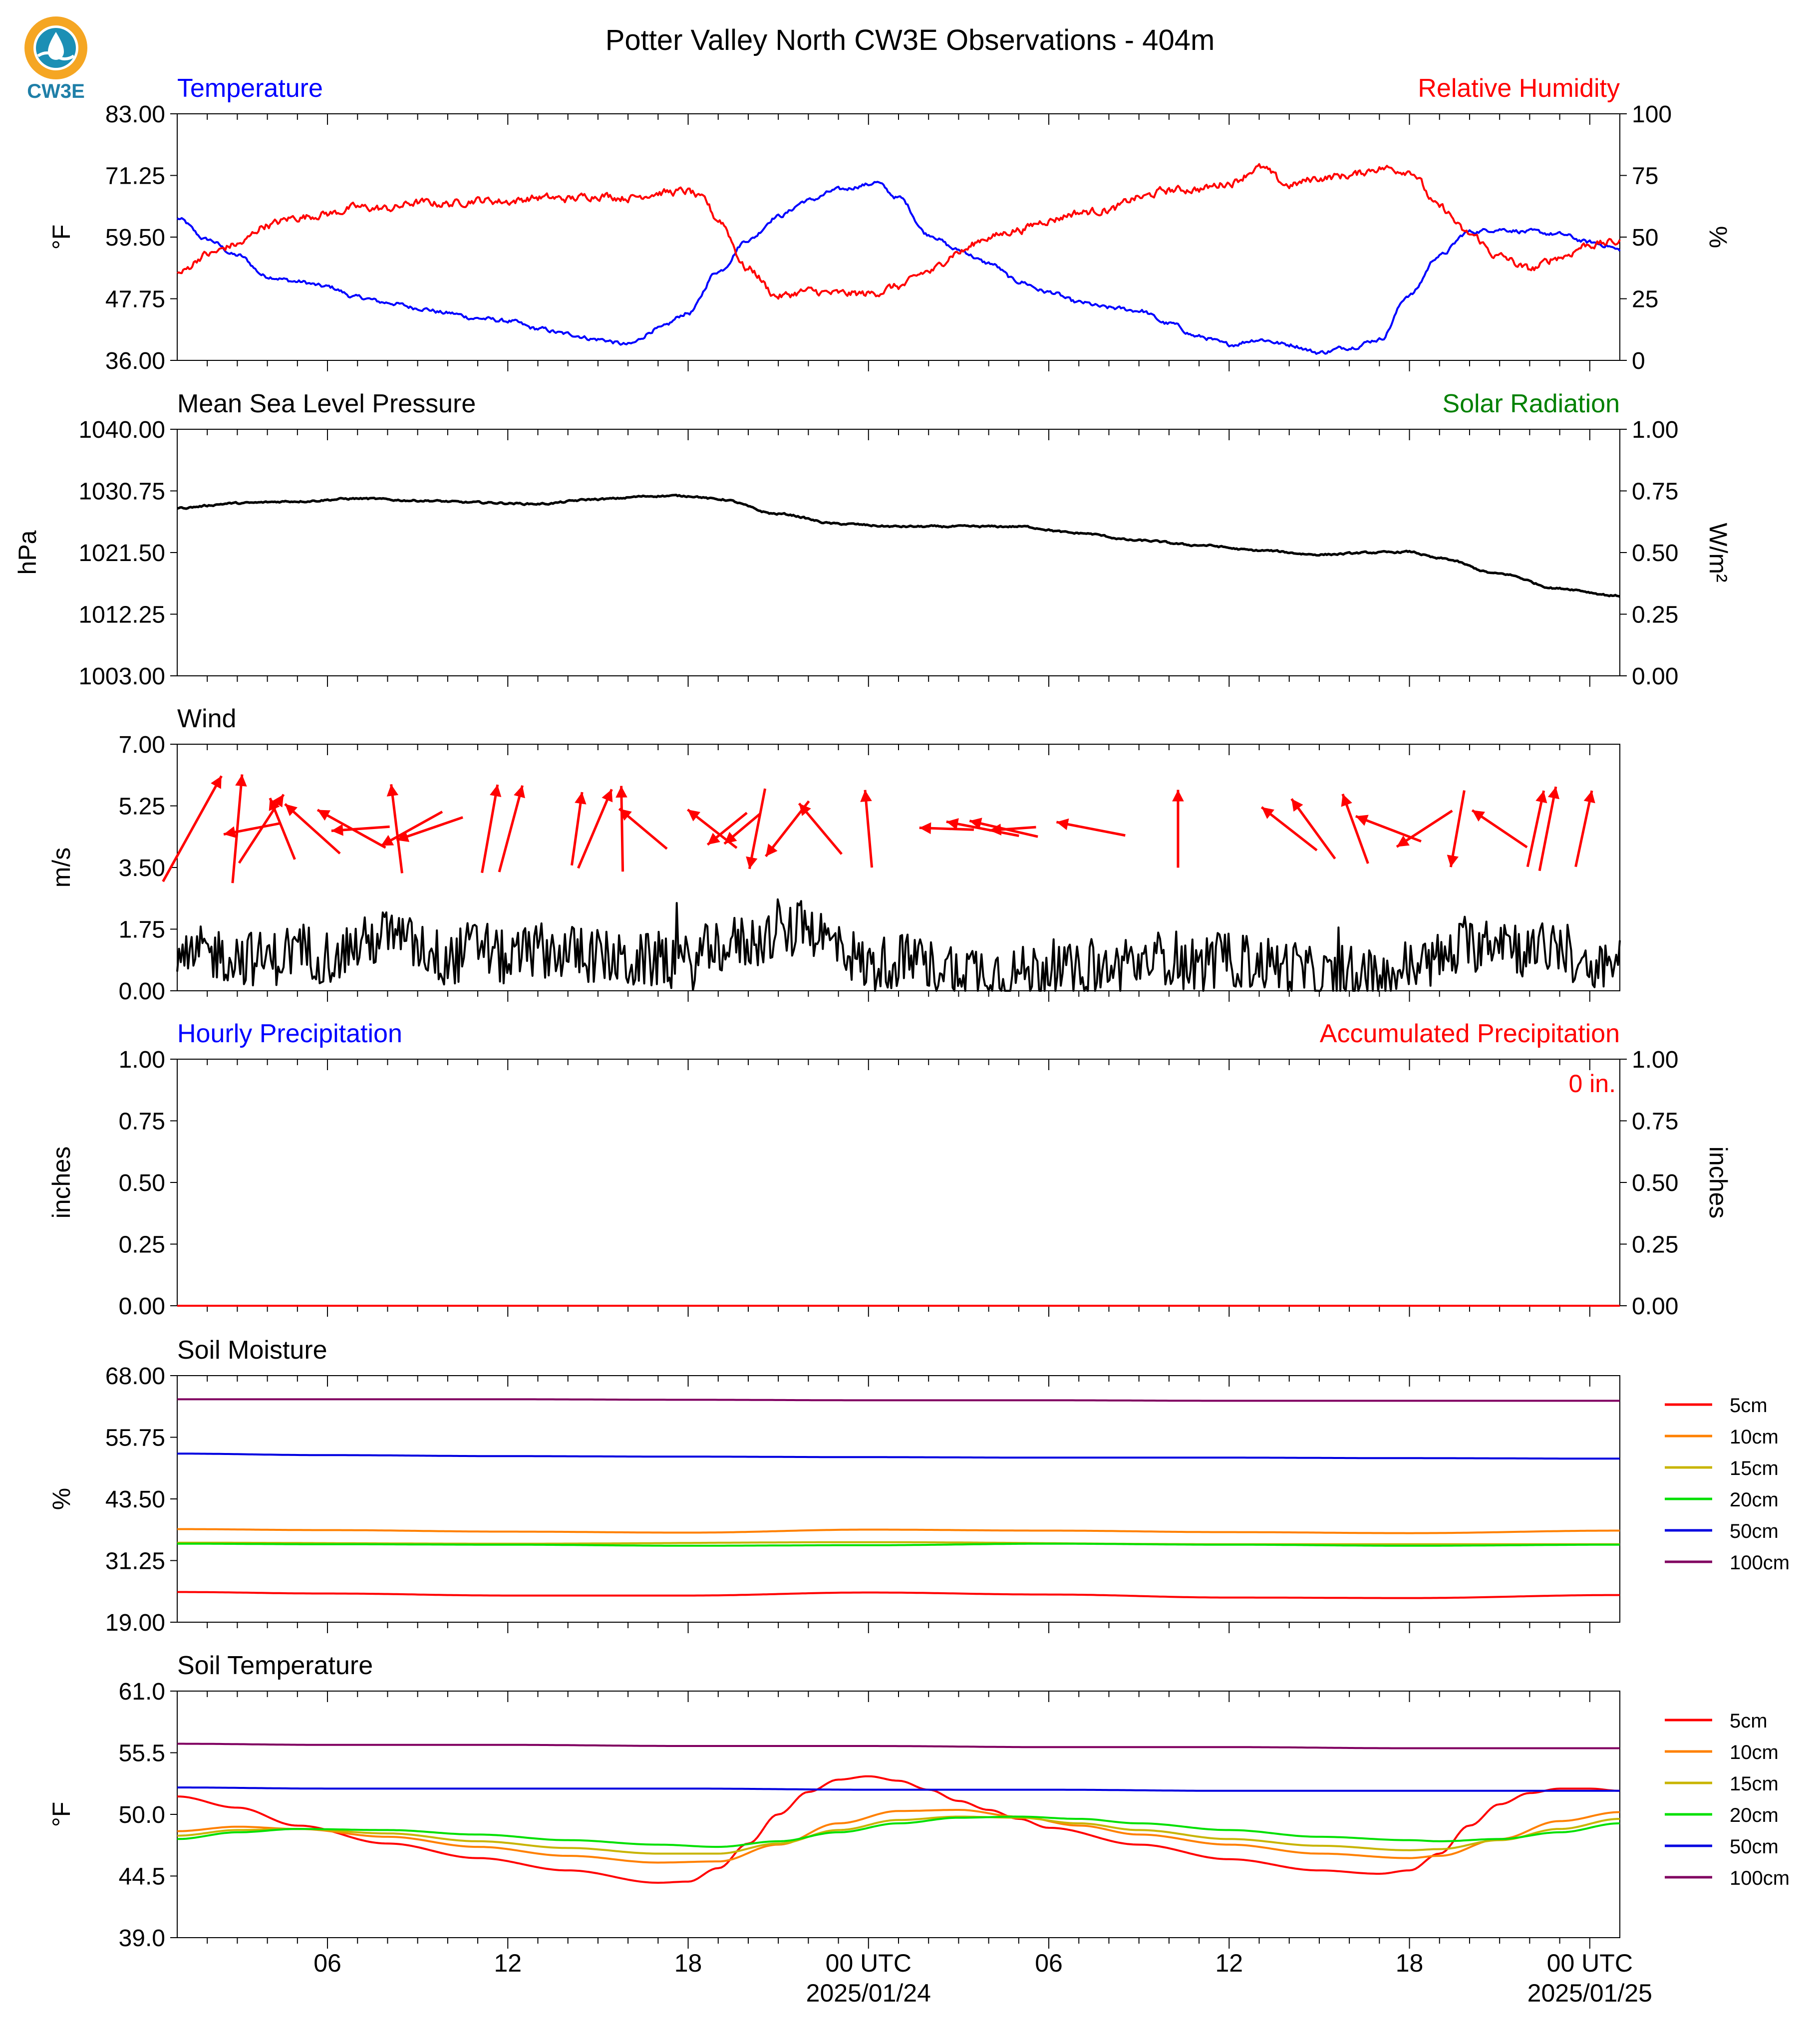  What do you see at coordinates (898, 1544) in the screenshot?
I see `series-line-20cm` at bounding box center [898, 1544].